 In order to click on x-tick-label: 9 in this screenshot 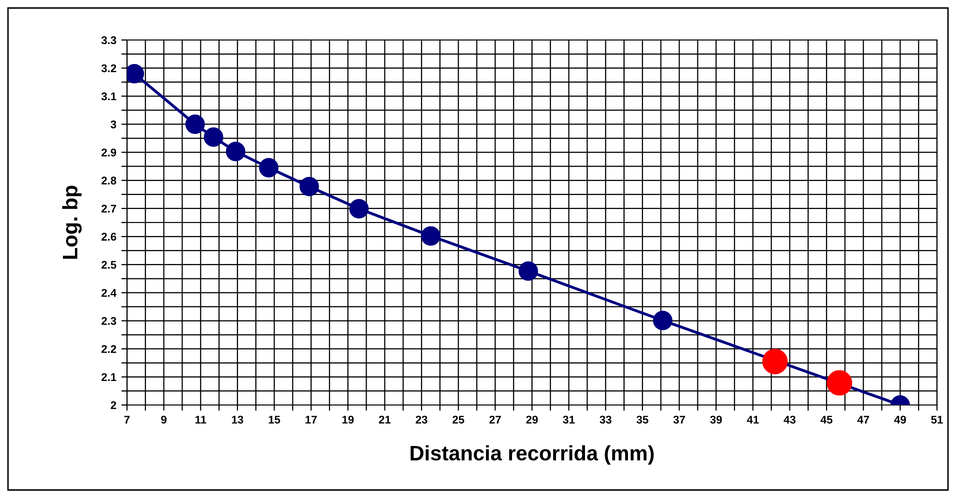, I will do `click(163, 420)`.